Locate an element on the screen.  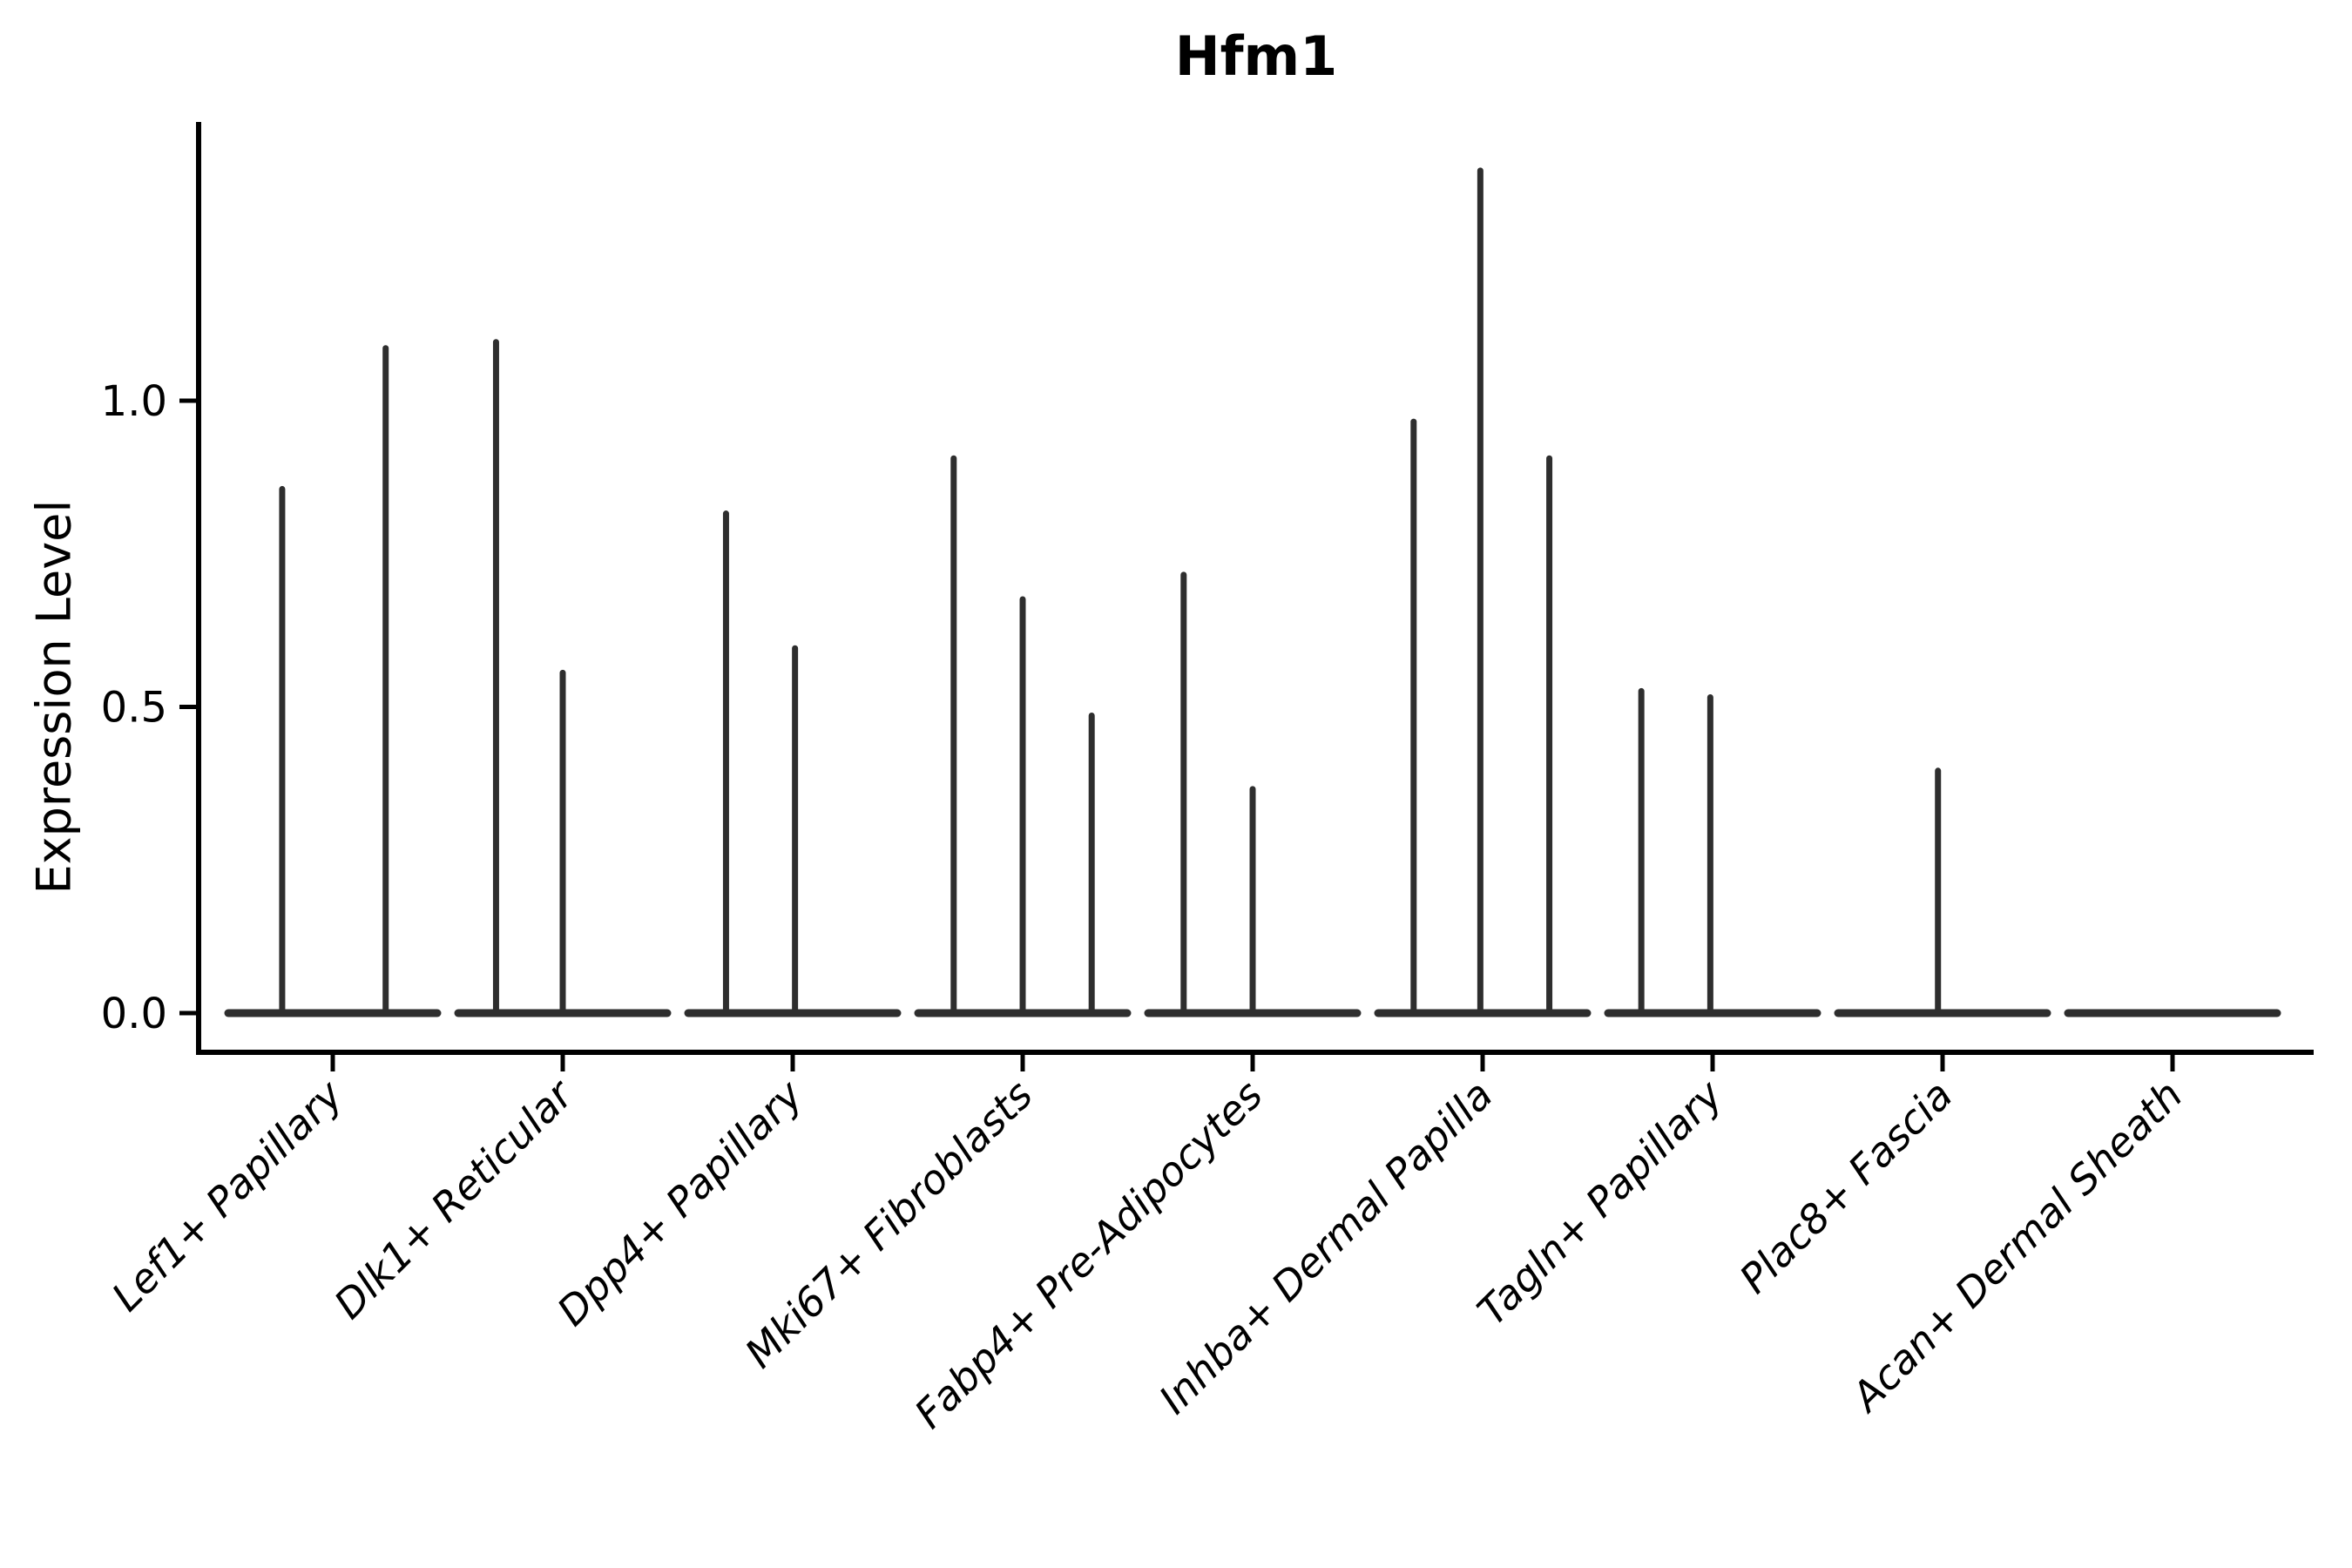
y-tick-label: 0.0 is located at coordinates (134, 1014).